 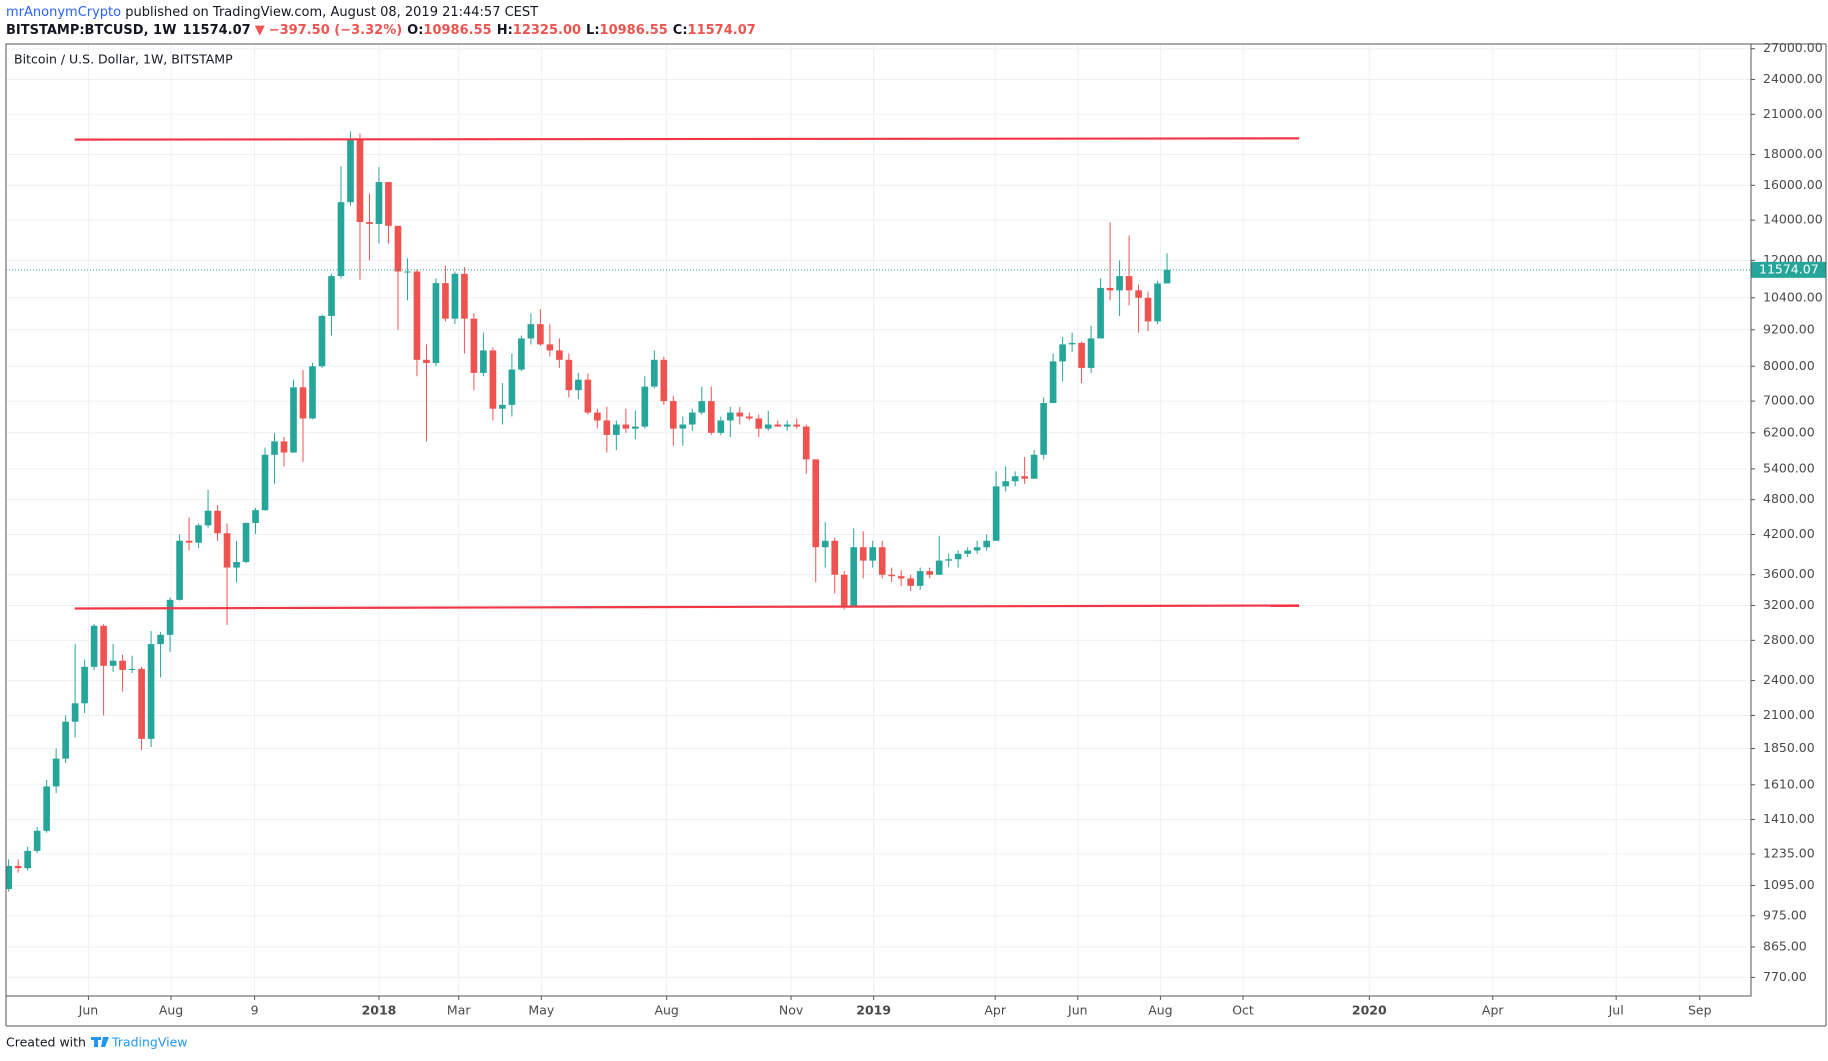 I want to click on y-tick-label: 18000.00, so click(x=1793, y=153).